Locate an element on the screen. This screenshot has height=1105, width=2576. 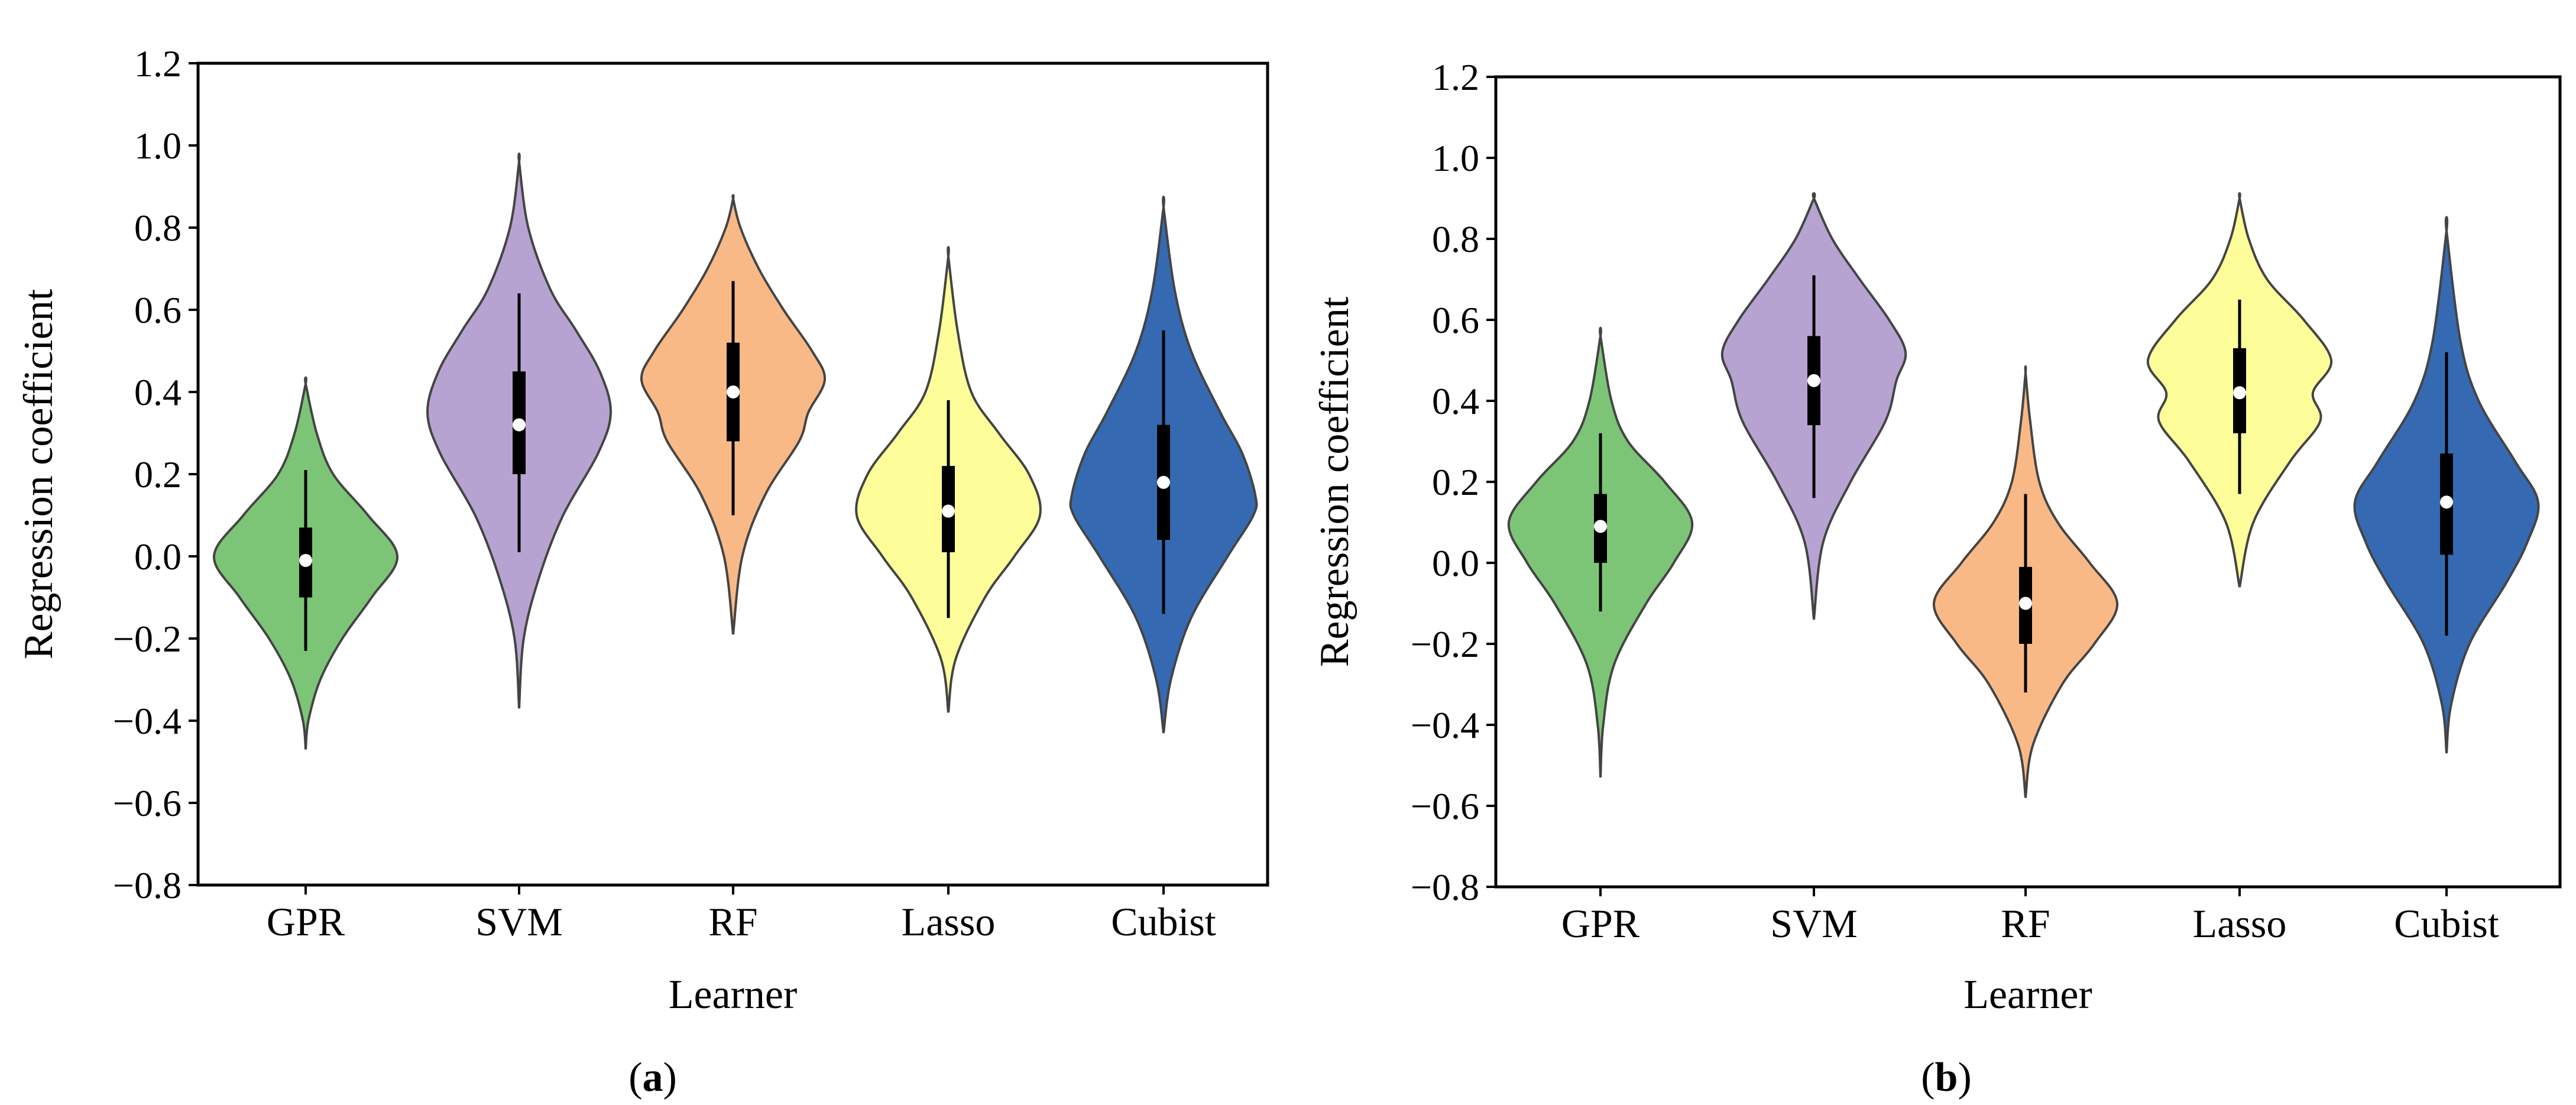
panel-label: (b) is located at coordinates (1946, 1077).